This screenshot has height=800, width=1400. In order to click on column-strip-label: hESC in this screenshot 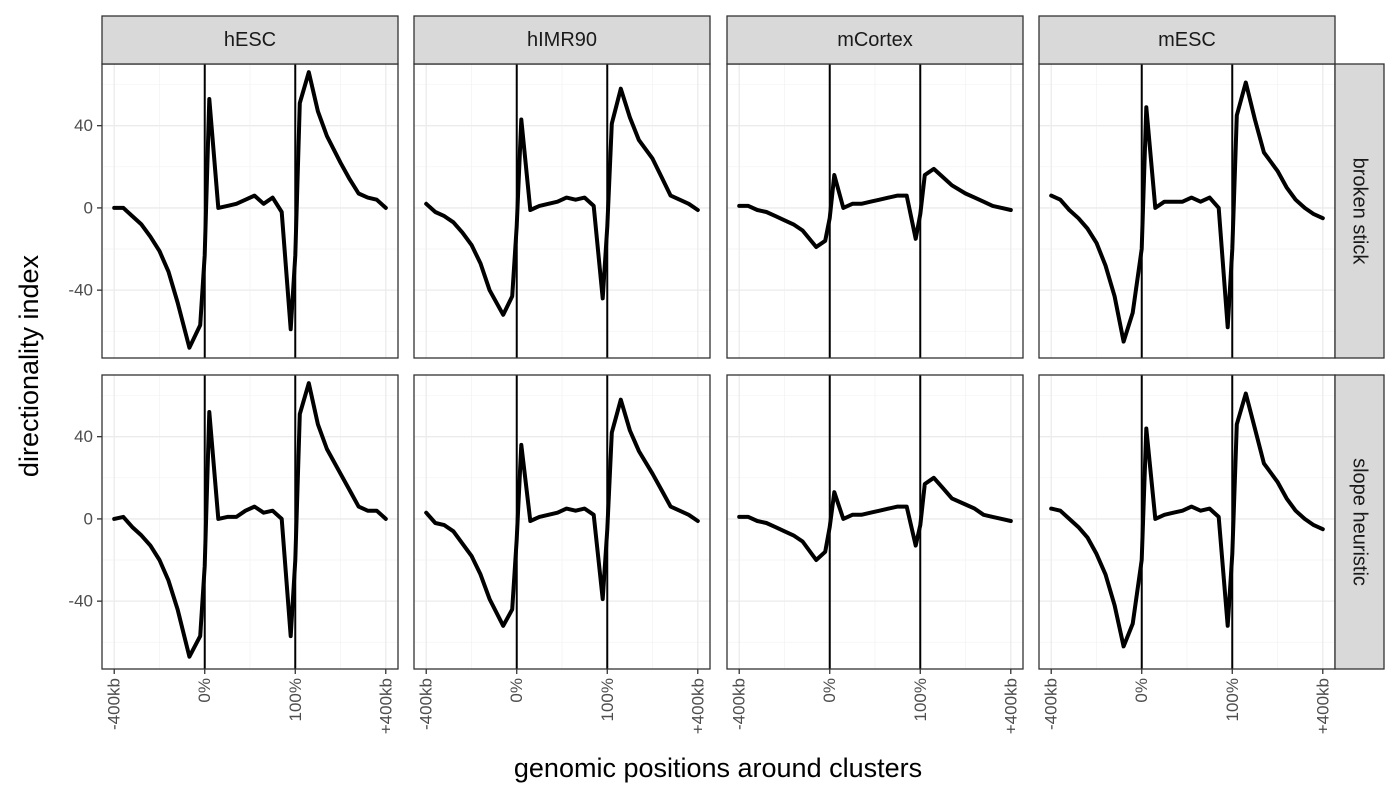, I will do `click(250, 40)`.